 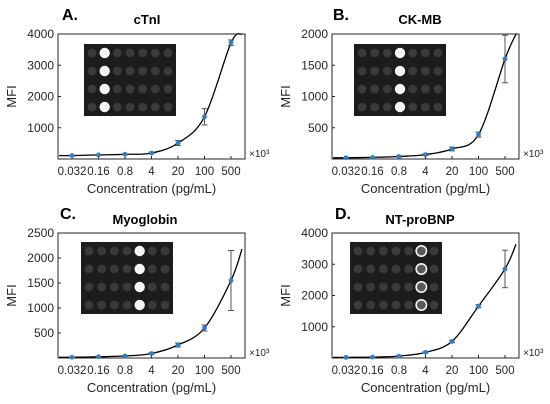 I want to click on panel-label: C., so click(x=68, y=214).